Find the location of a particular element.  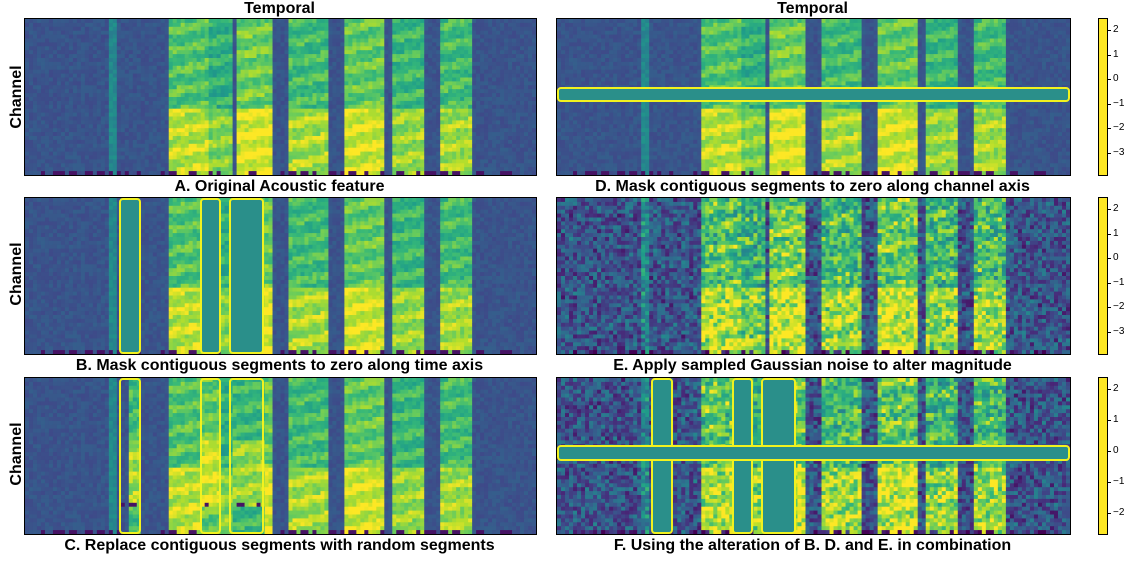

column-title-left: Temporal is located at coordinates (279, 9).